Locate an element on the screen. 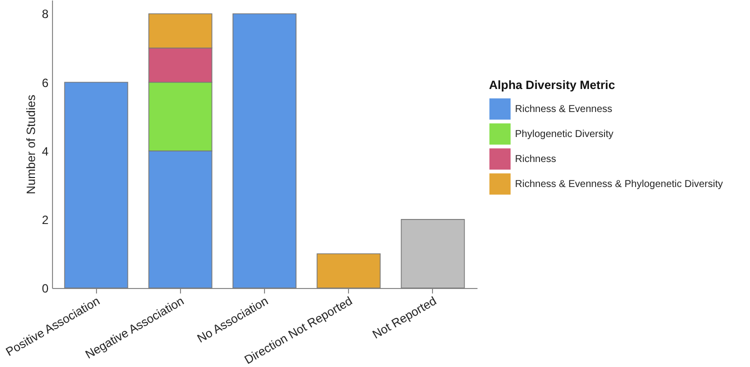 Image resolution: width=750 pixels, height=367 pixels. y-tick-label: 2 is located at coordinates (45, 219).